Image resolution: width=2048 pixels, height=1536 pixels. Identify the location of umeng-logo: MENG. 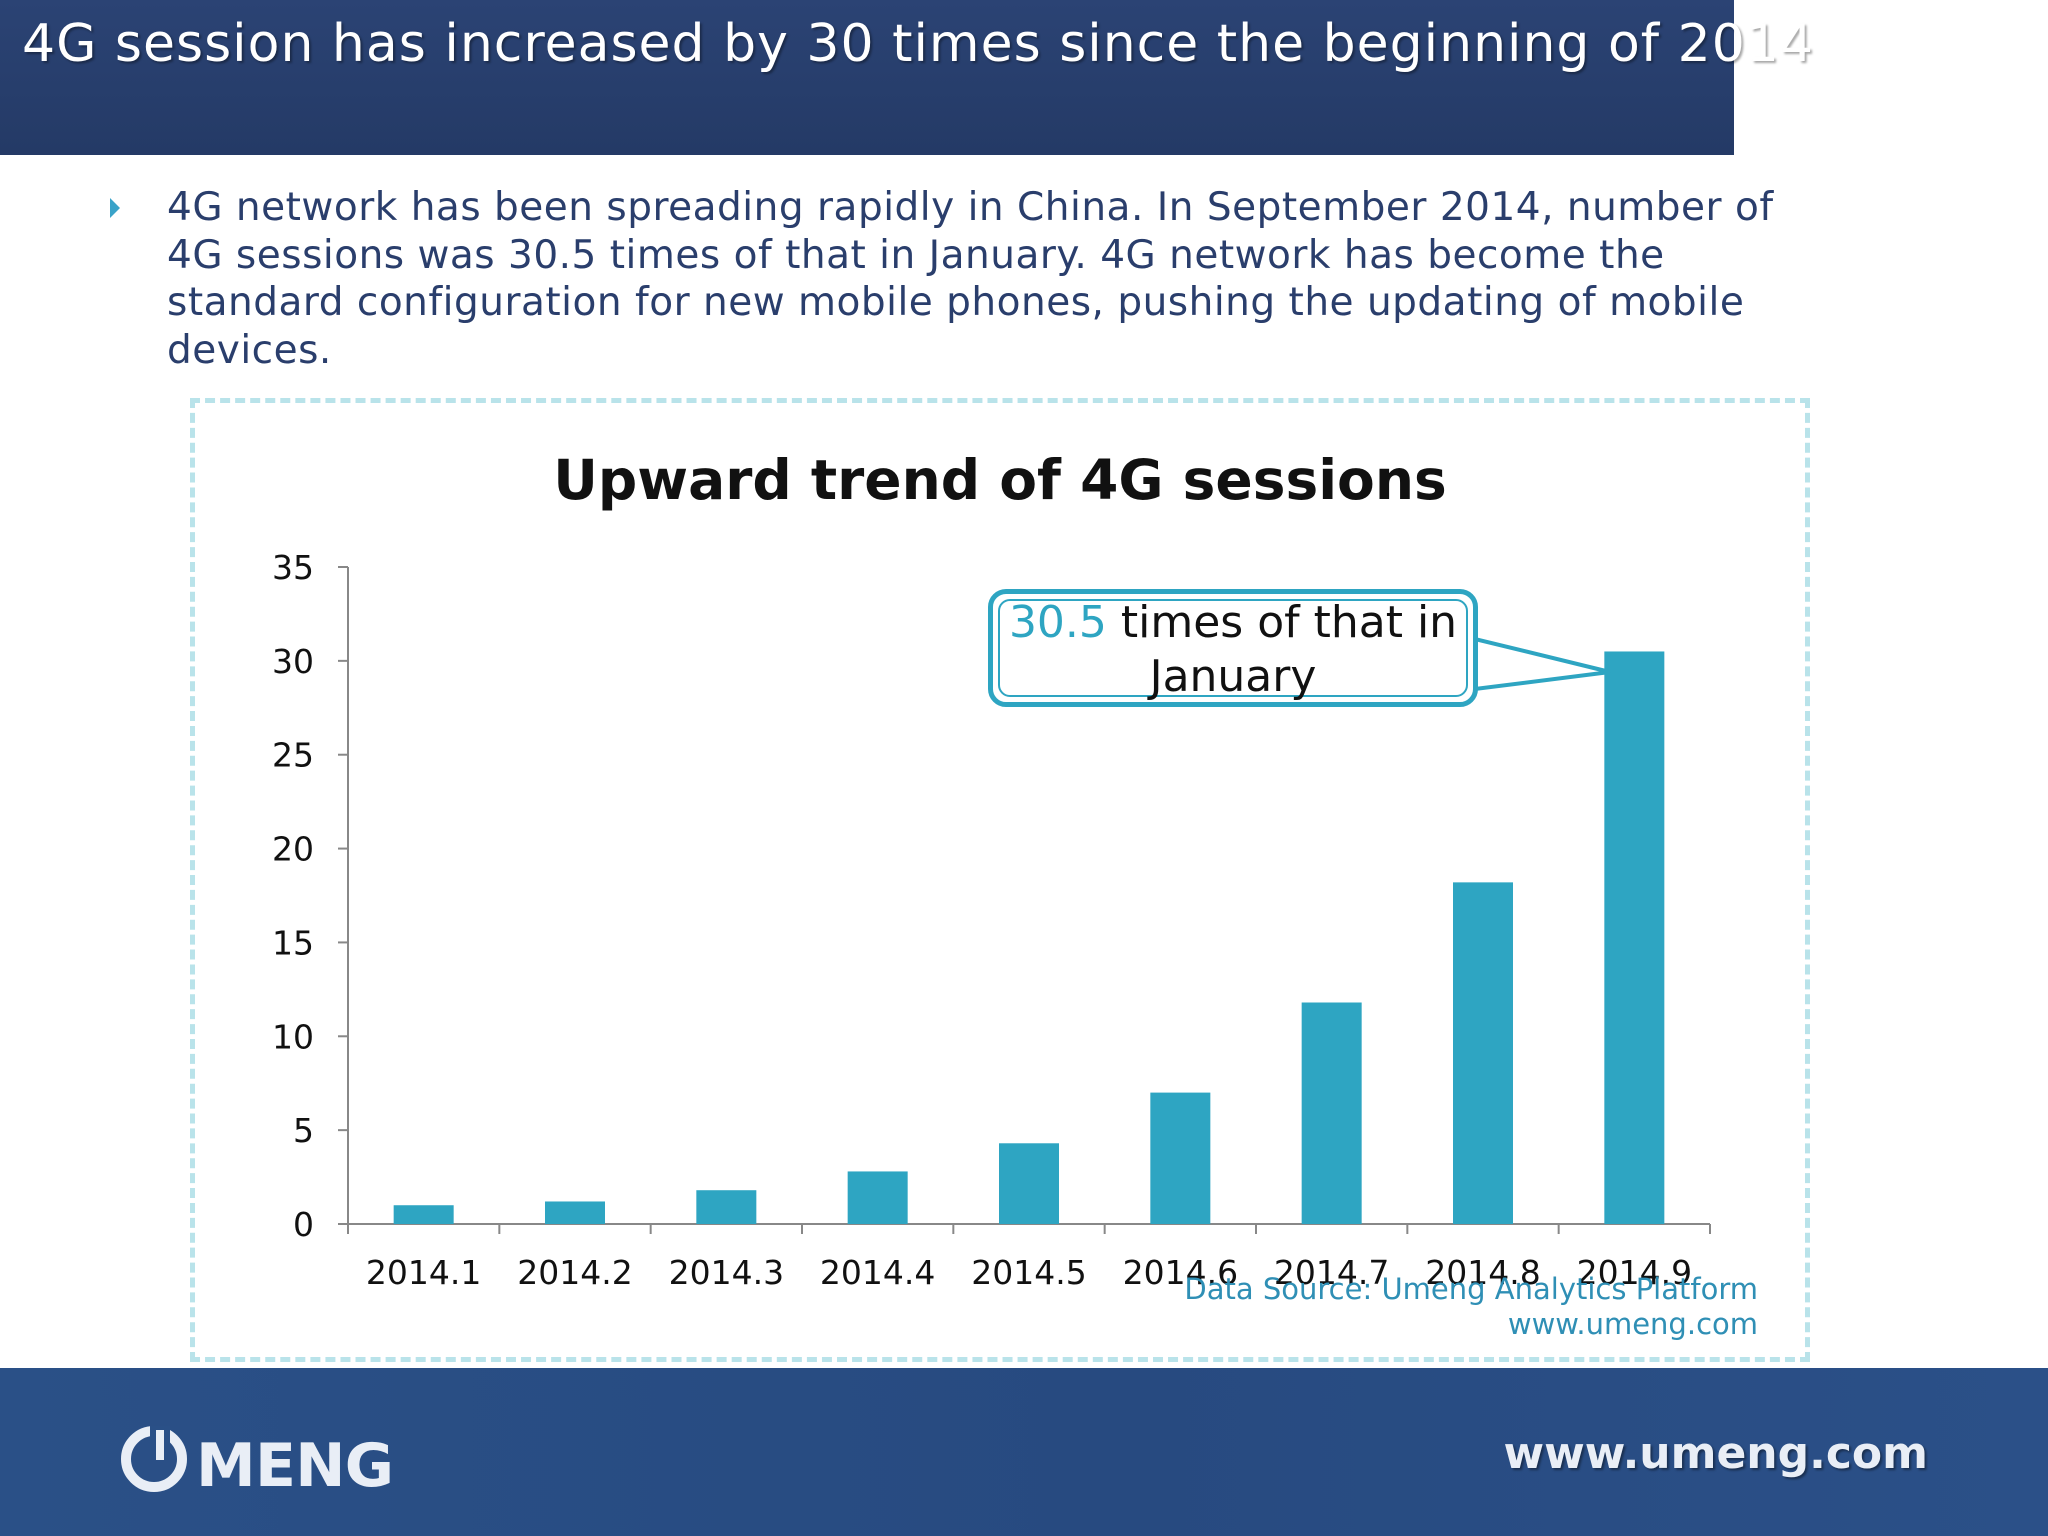
(258, 1460).